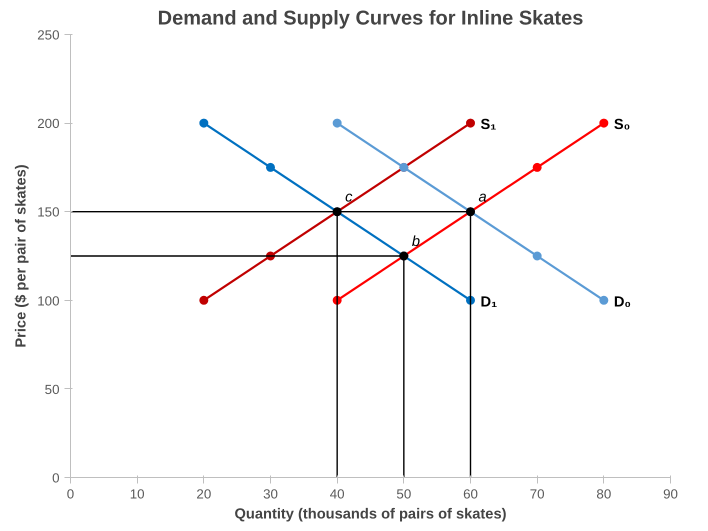 Image resolution: width=708 pixels, height=531 pixels. I want to click on y-tick-label: 150, so click(48, 212).